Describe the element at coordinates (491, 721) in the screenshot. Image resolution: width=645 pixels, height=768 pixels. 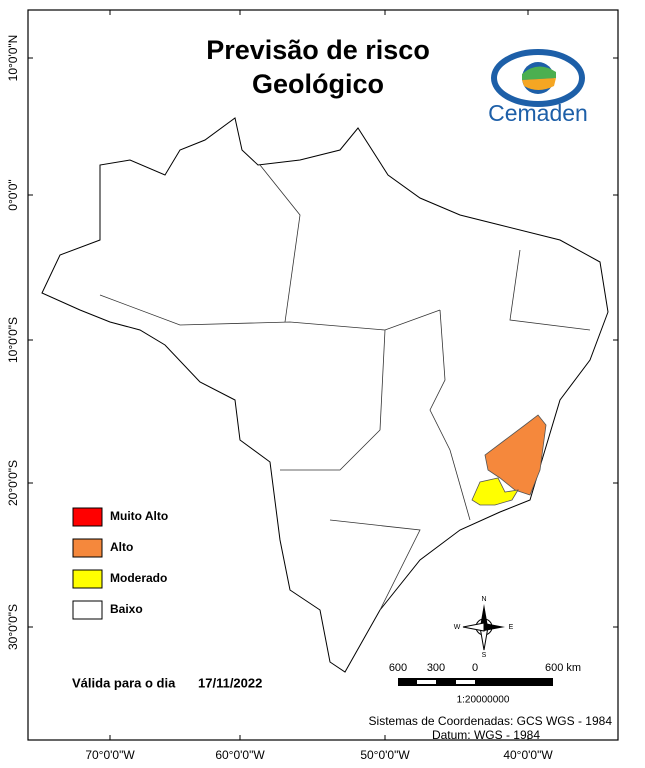
I see `coordinate-system: Sistemas de Coordenadas: GCS WGS - 1984` at that location.